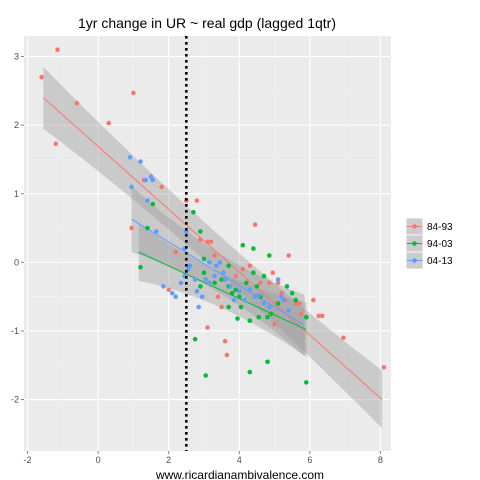 The width and height of the screenshot is (480, 480). I want to click on x-tick-label: 0, so click(98, 460).